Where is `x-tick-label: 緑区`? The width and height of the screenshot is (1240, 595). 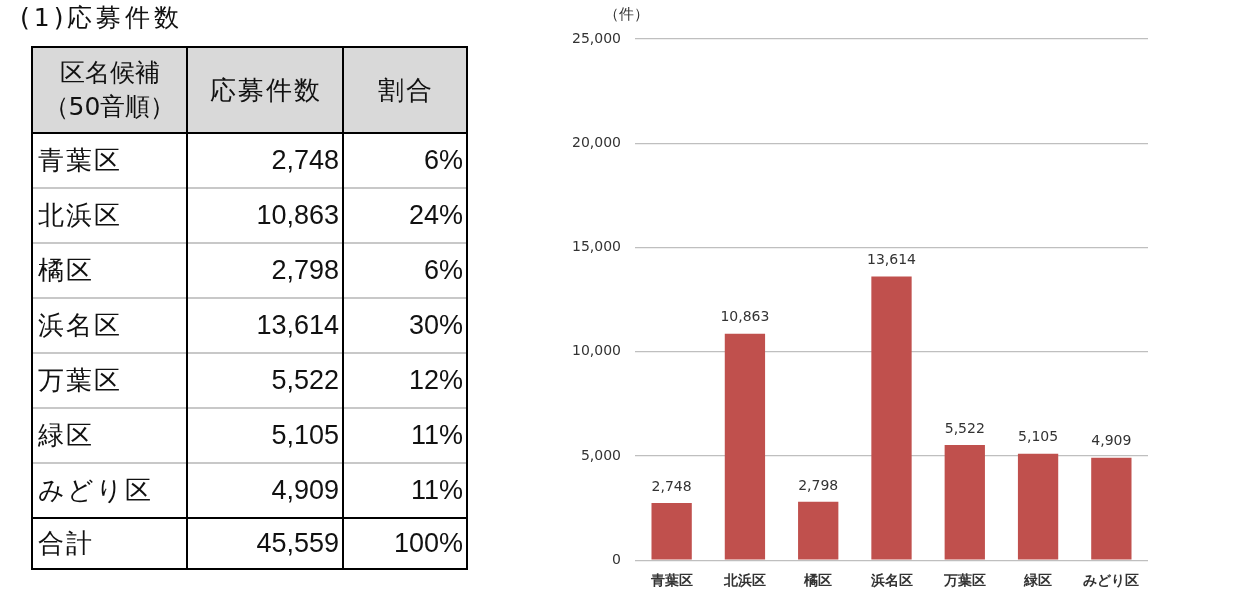
x-tick-label: 緑区 is located at coordinates (1038, 580).